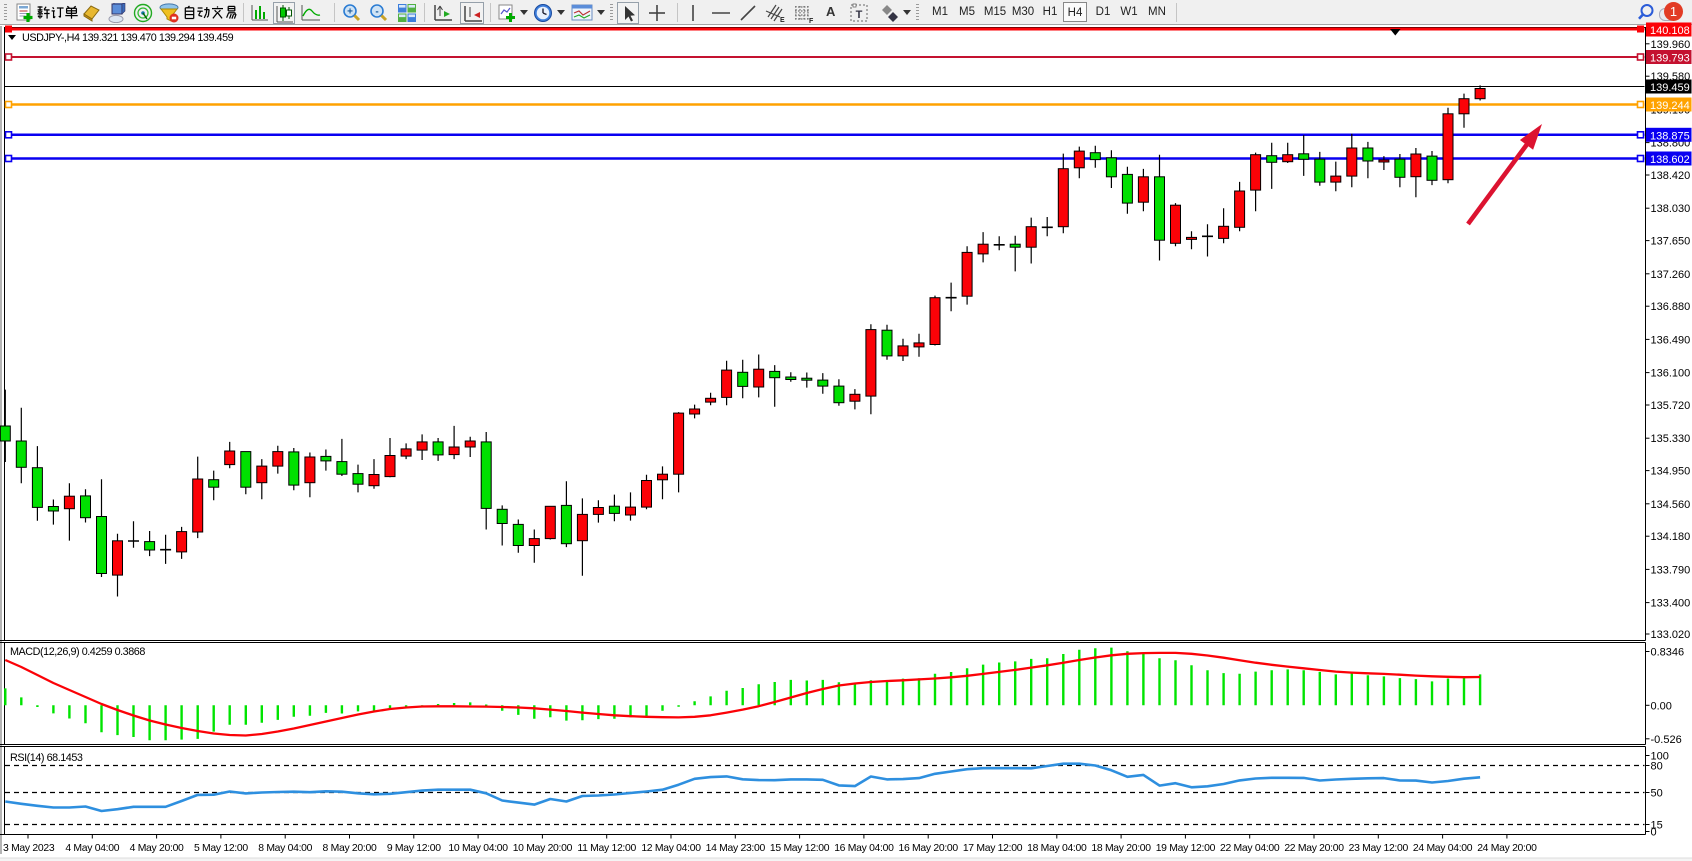 The image size is (1692, 861). Describe the element at coordinates (543, 848) in the screenshot. I see `svg-text: 10 May 20:00` at that location.